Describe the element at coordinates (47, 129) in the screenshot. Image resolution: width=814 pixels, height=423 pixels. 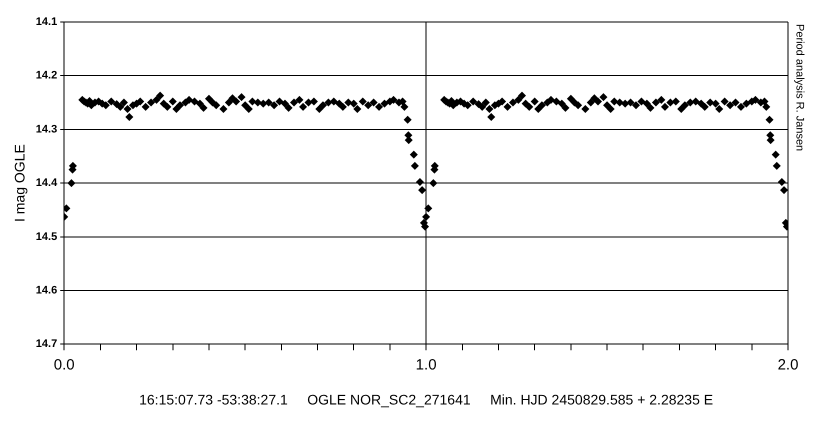
I see `y-tick-label: 14.3` at that location.